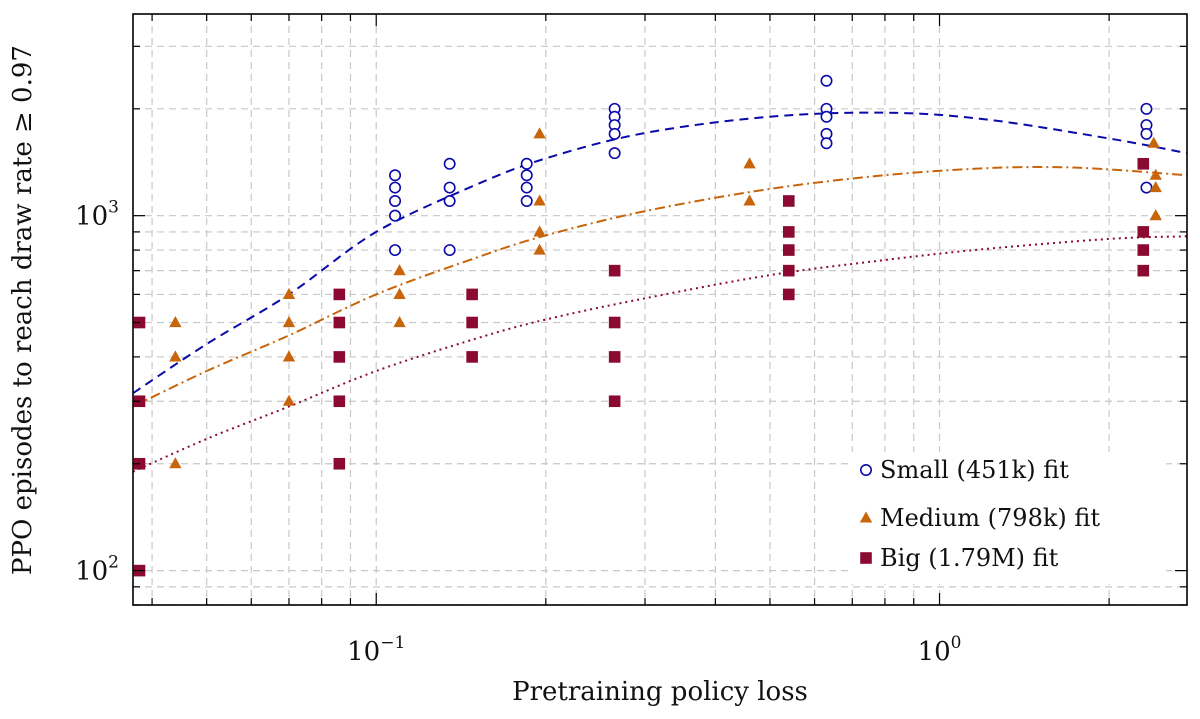 The image size is (1200, 719). What do you see at coordinates (865, 469) in the screenshot?
I see `legend-marker-small` at bounding box center [865, 469].